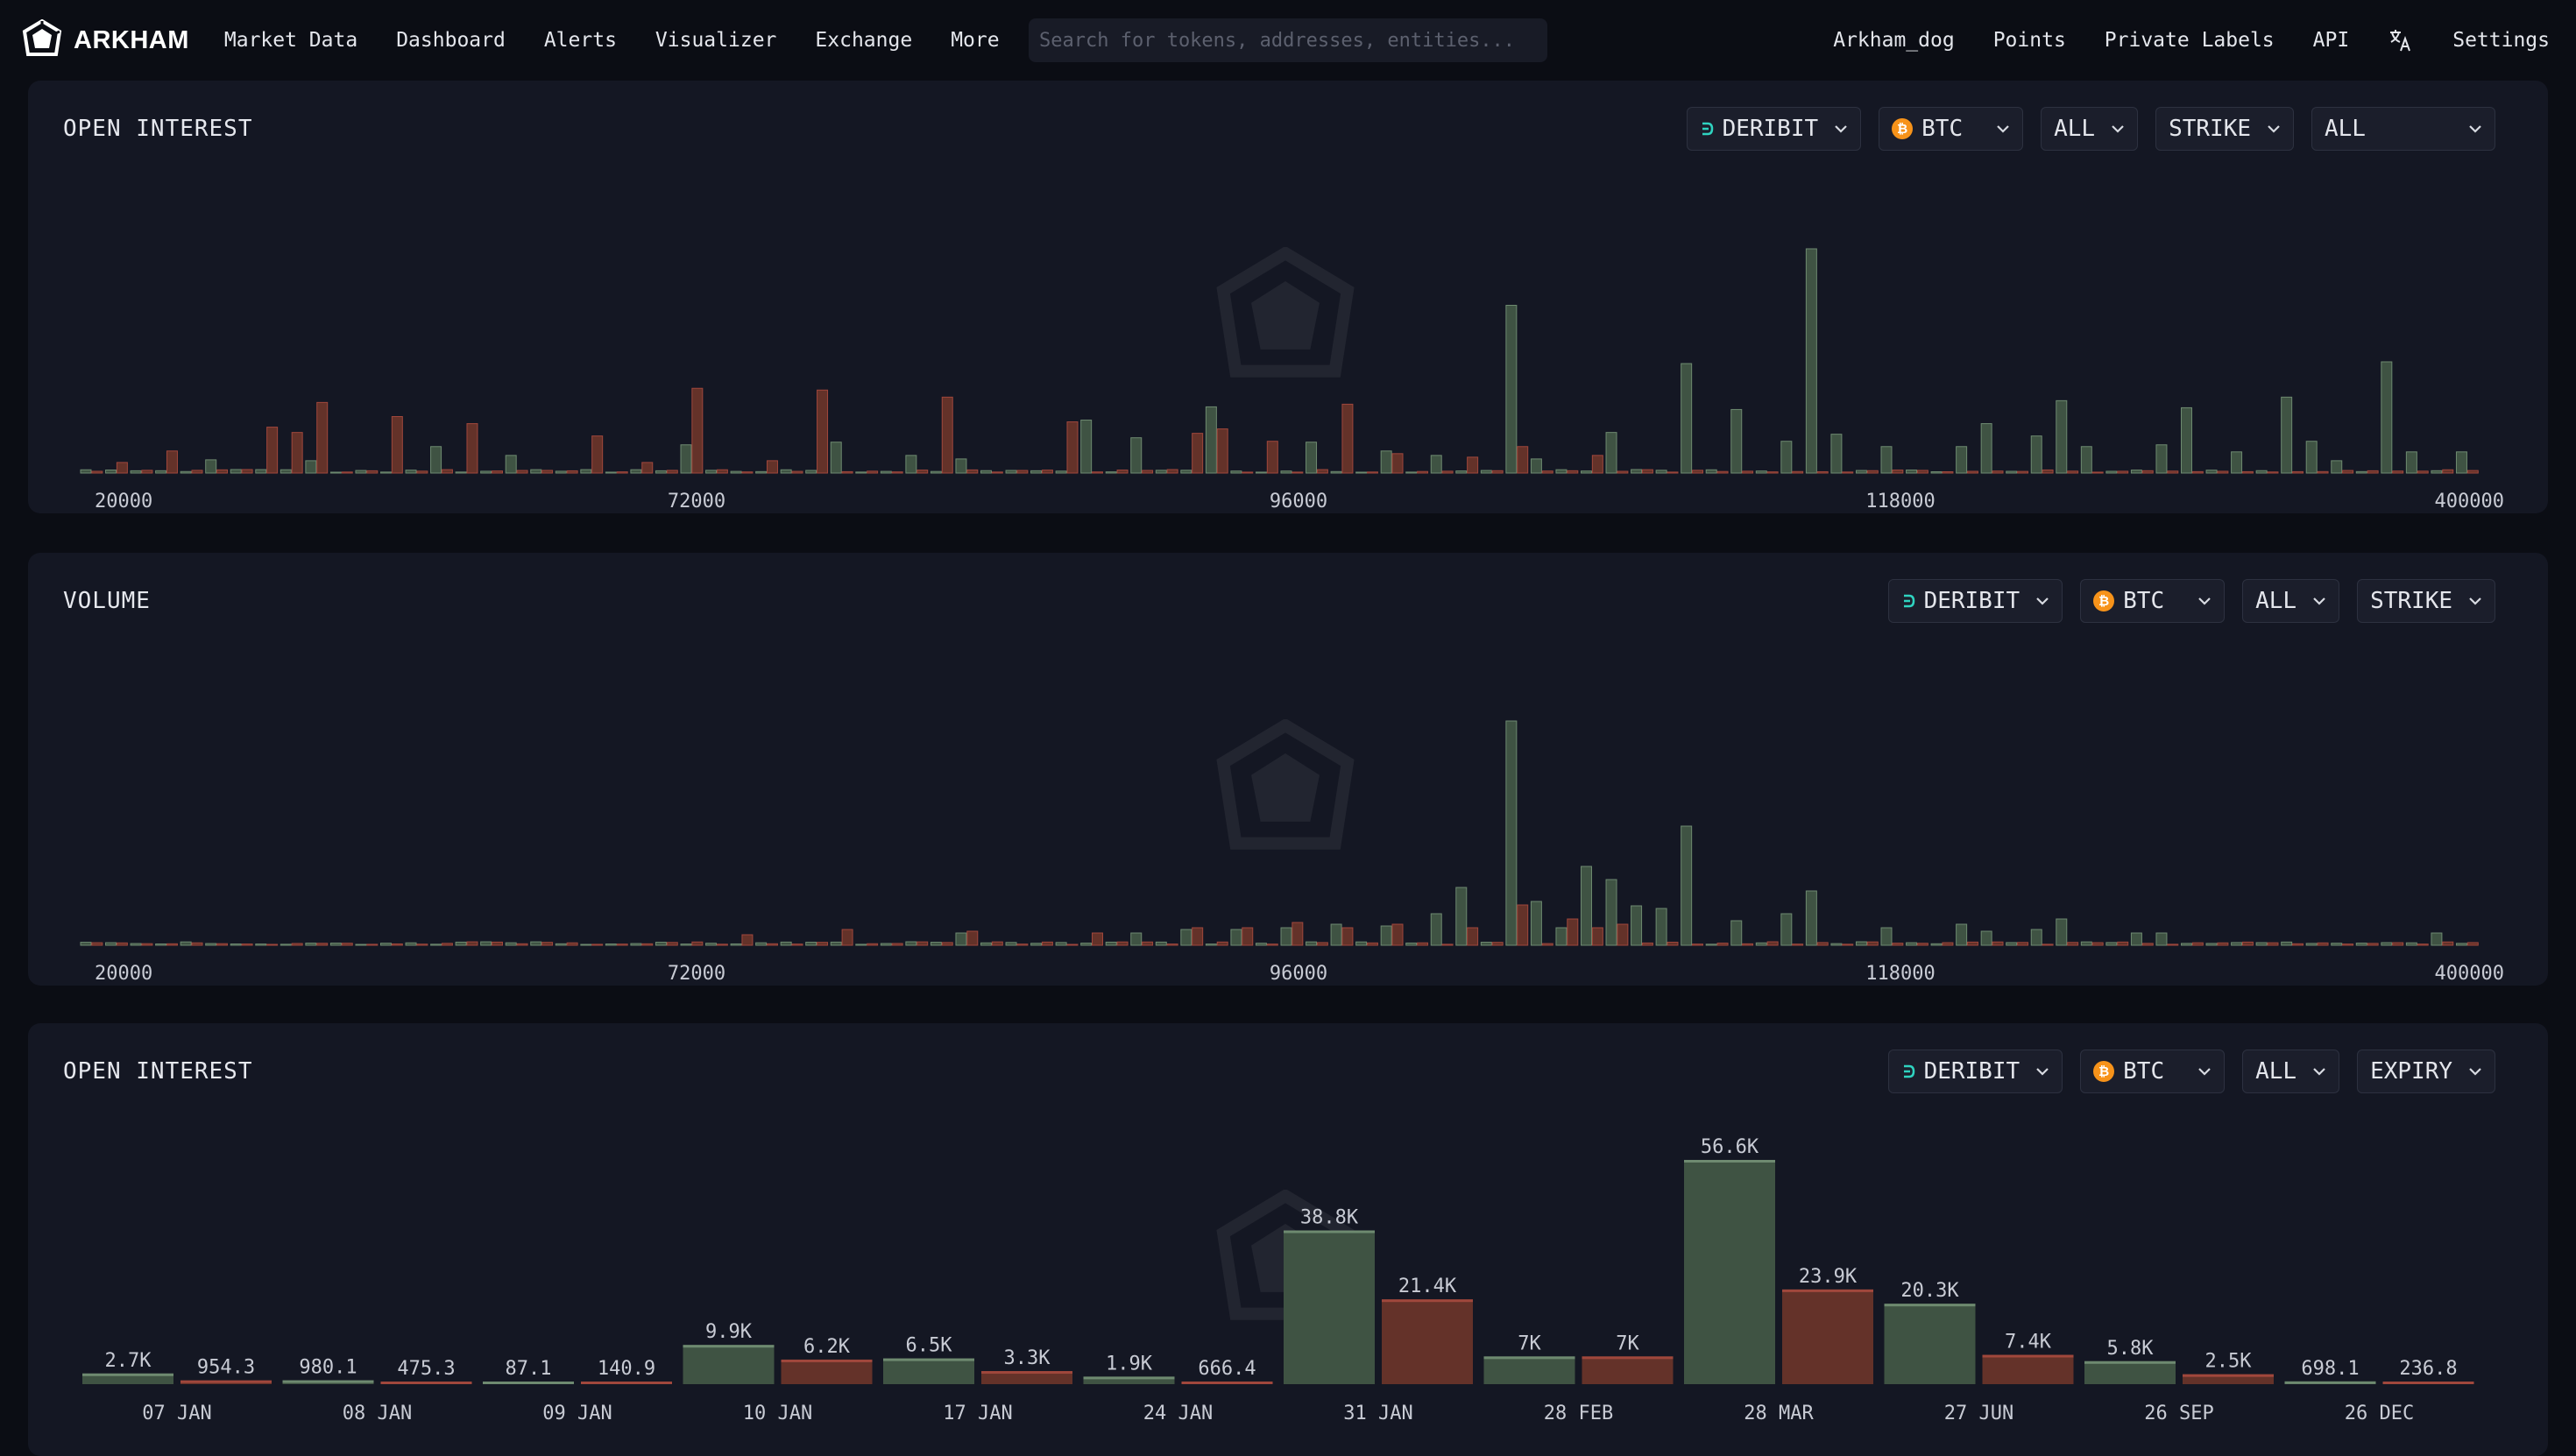 The height and width of the screenshot is (1456, 2576). I want to click on nav-link-points: Points, so click(2029, 40).